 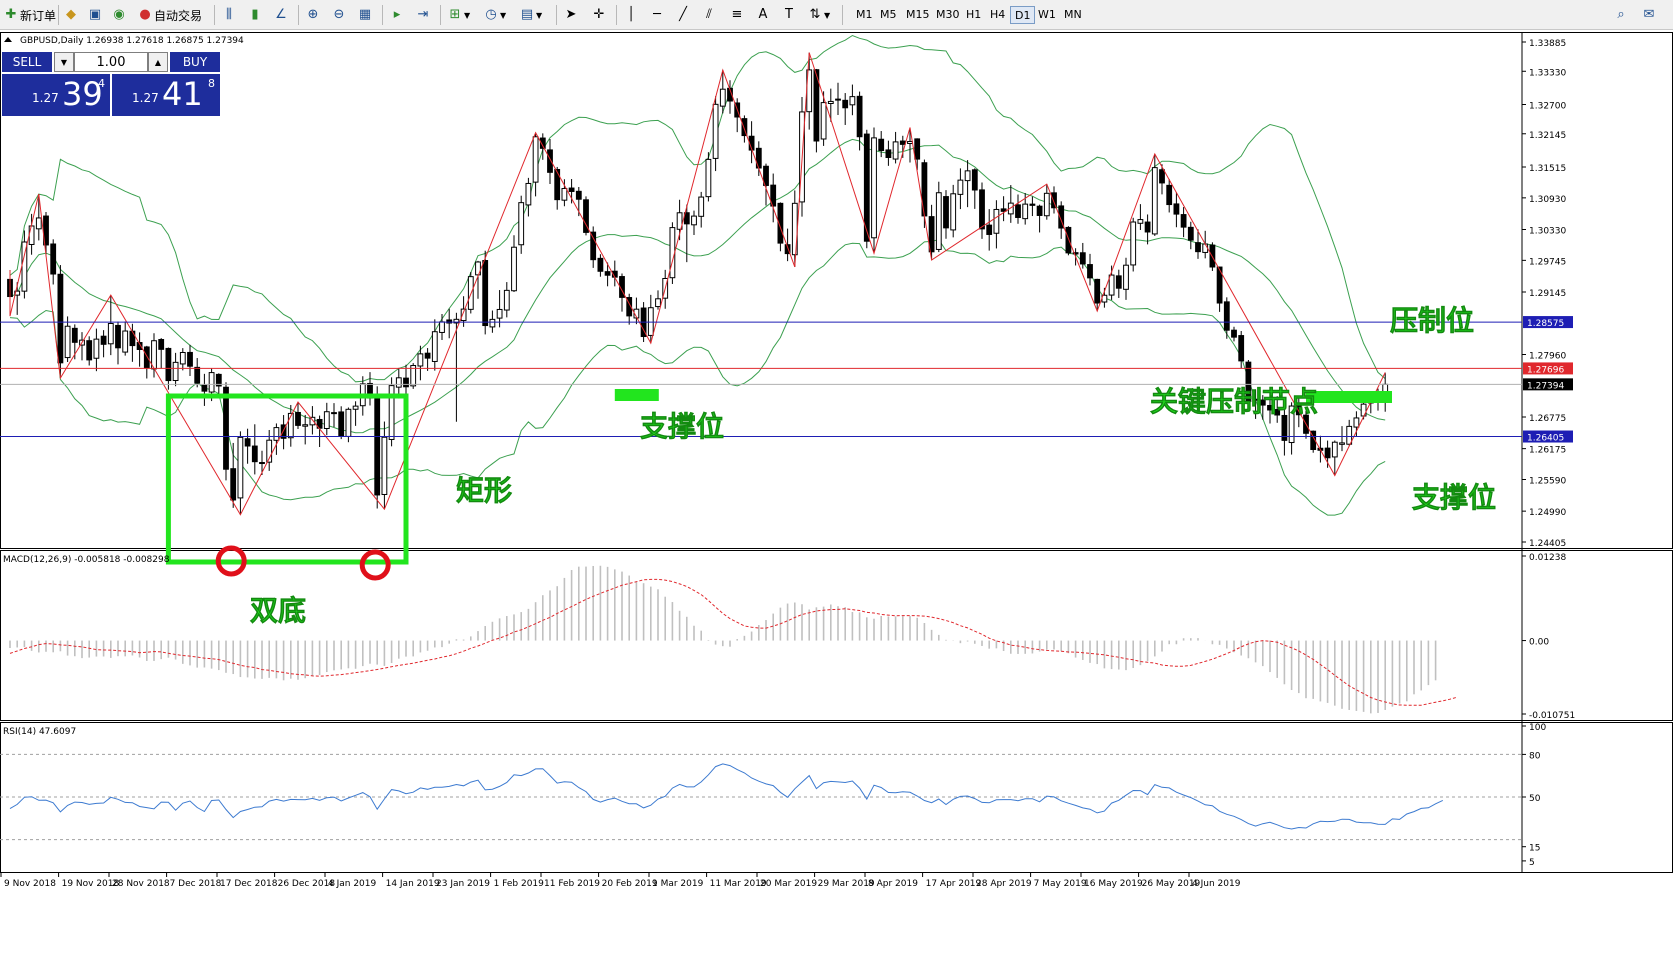 I want to click on lot-increase-button: ▲, so click(x=158, y=62).